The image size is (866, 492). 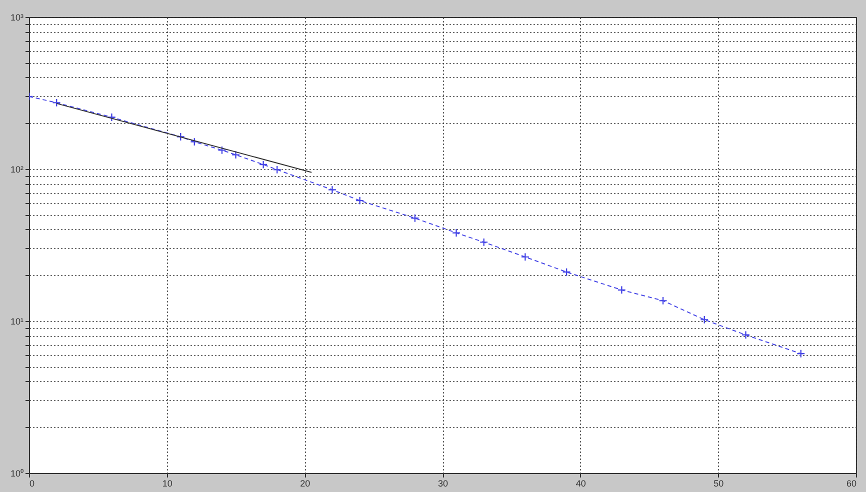 What do you see at coordinates (17, 169) in the screenshot?
I see `y-tick-label: 10²` at bounding box center [17, 169].